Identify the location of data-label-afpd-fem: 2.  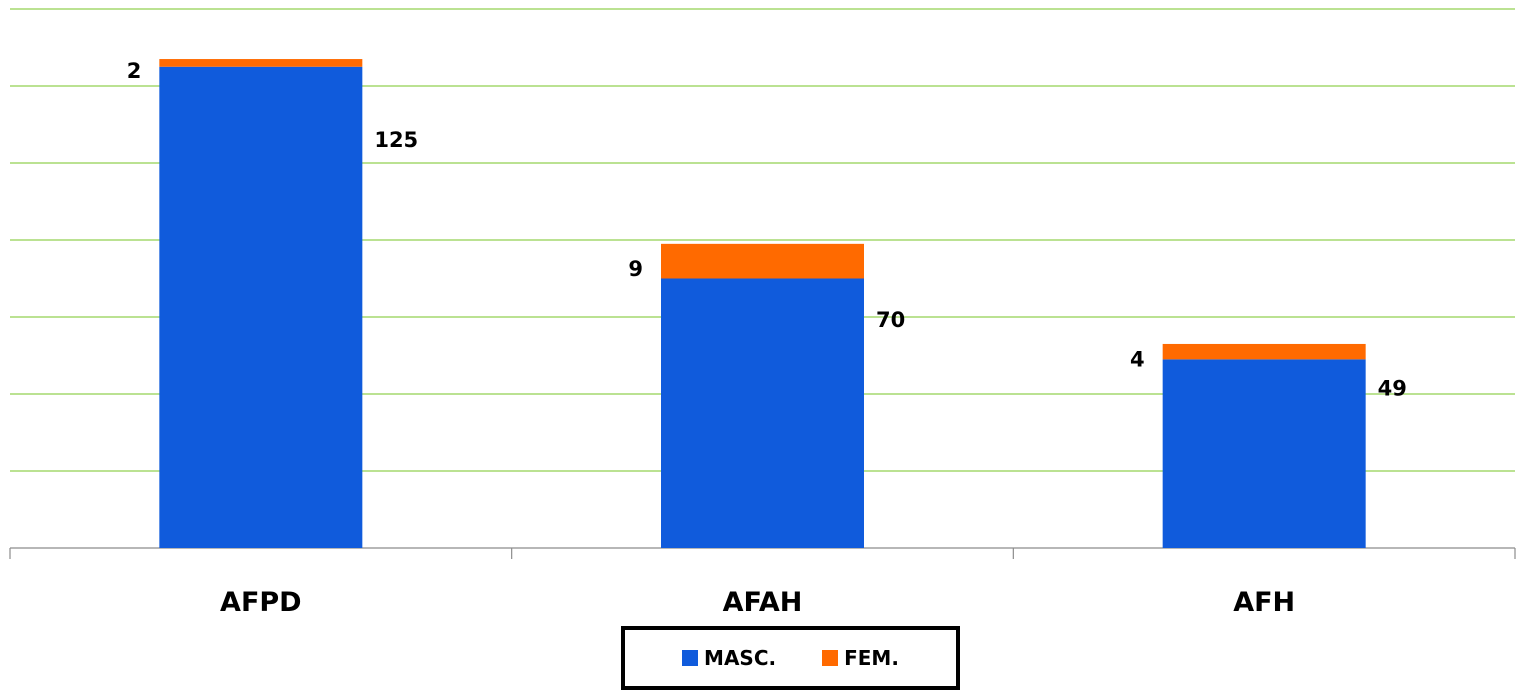
(134, 71).